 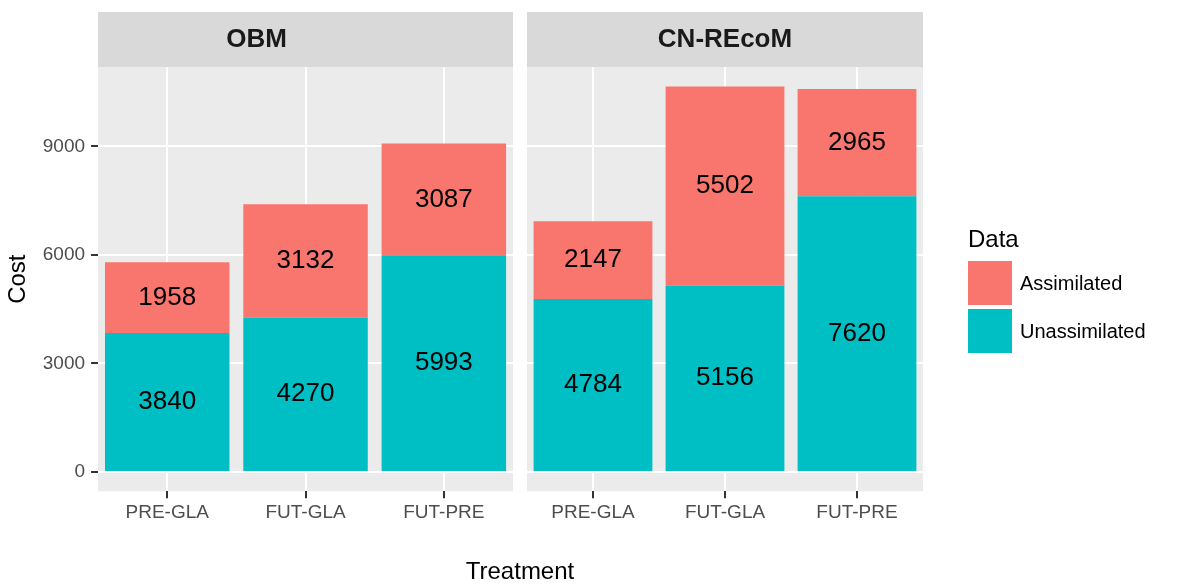 I want to click on data-label: 7620, so click(x=857, y=331).